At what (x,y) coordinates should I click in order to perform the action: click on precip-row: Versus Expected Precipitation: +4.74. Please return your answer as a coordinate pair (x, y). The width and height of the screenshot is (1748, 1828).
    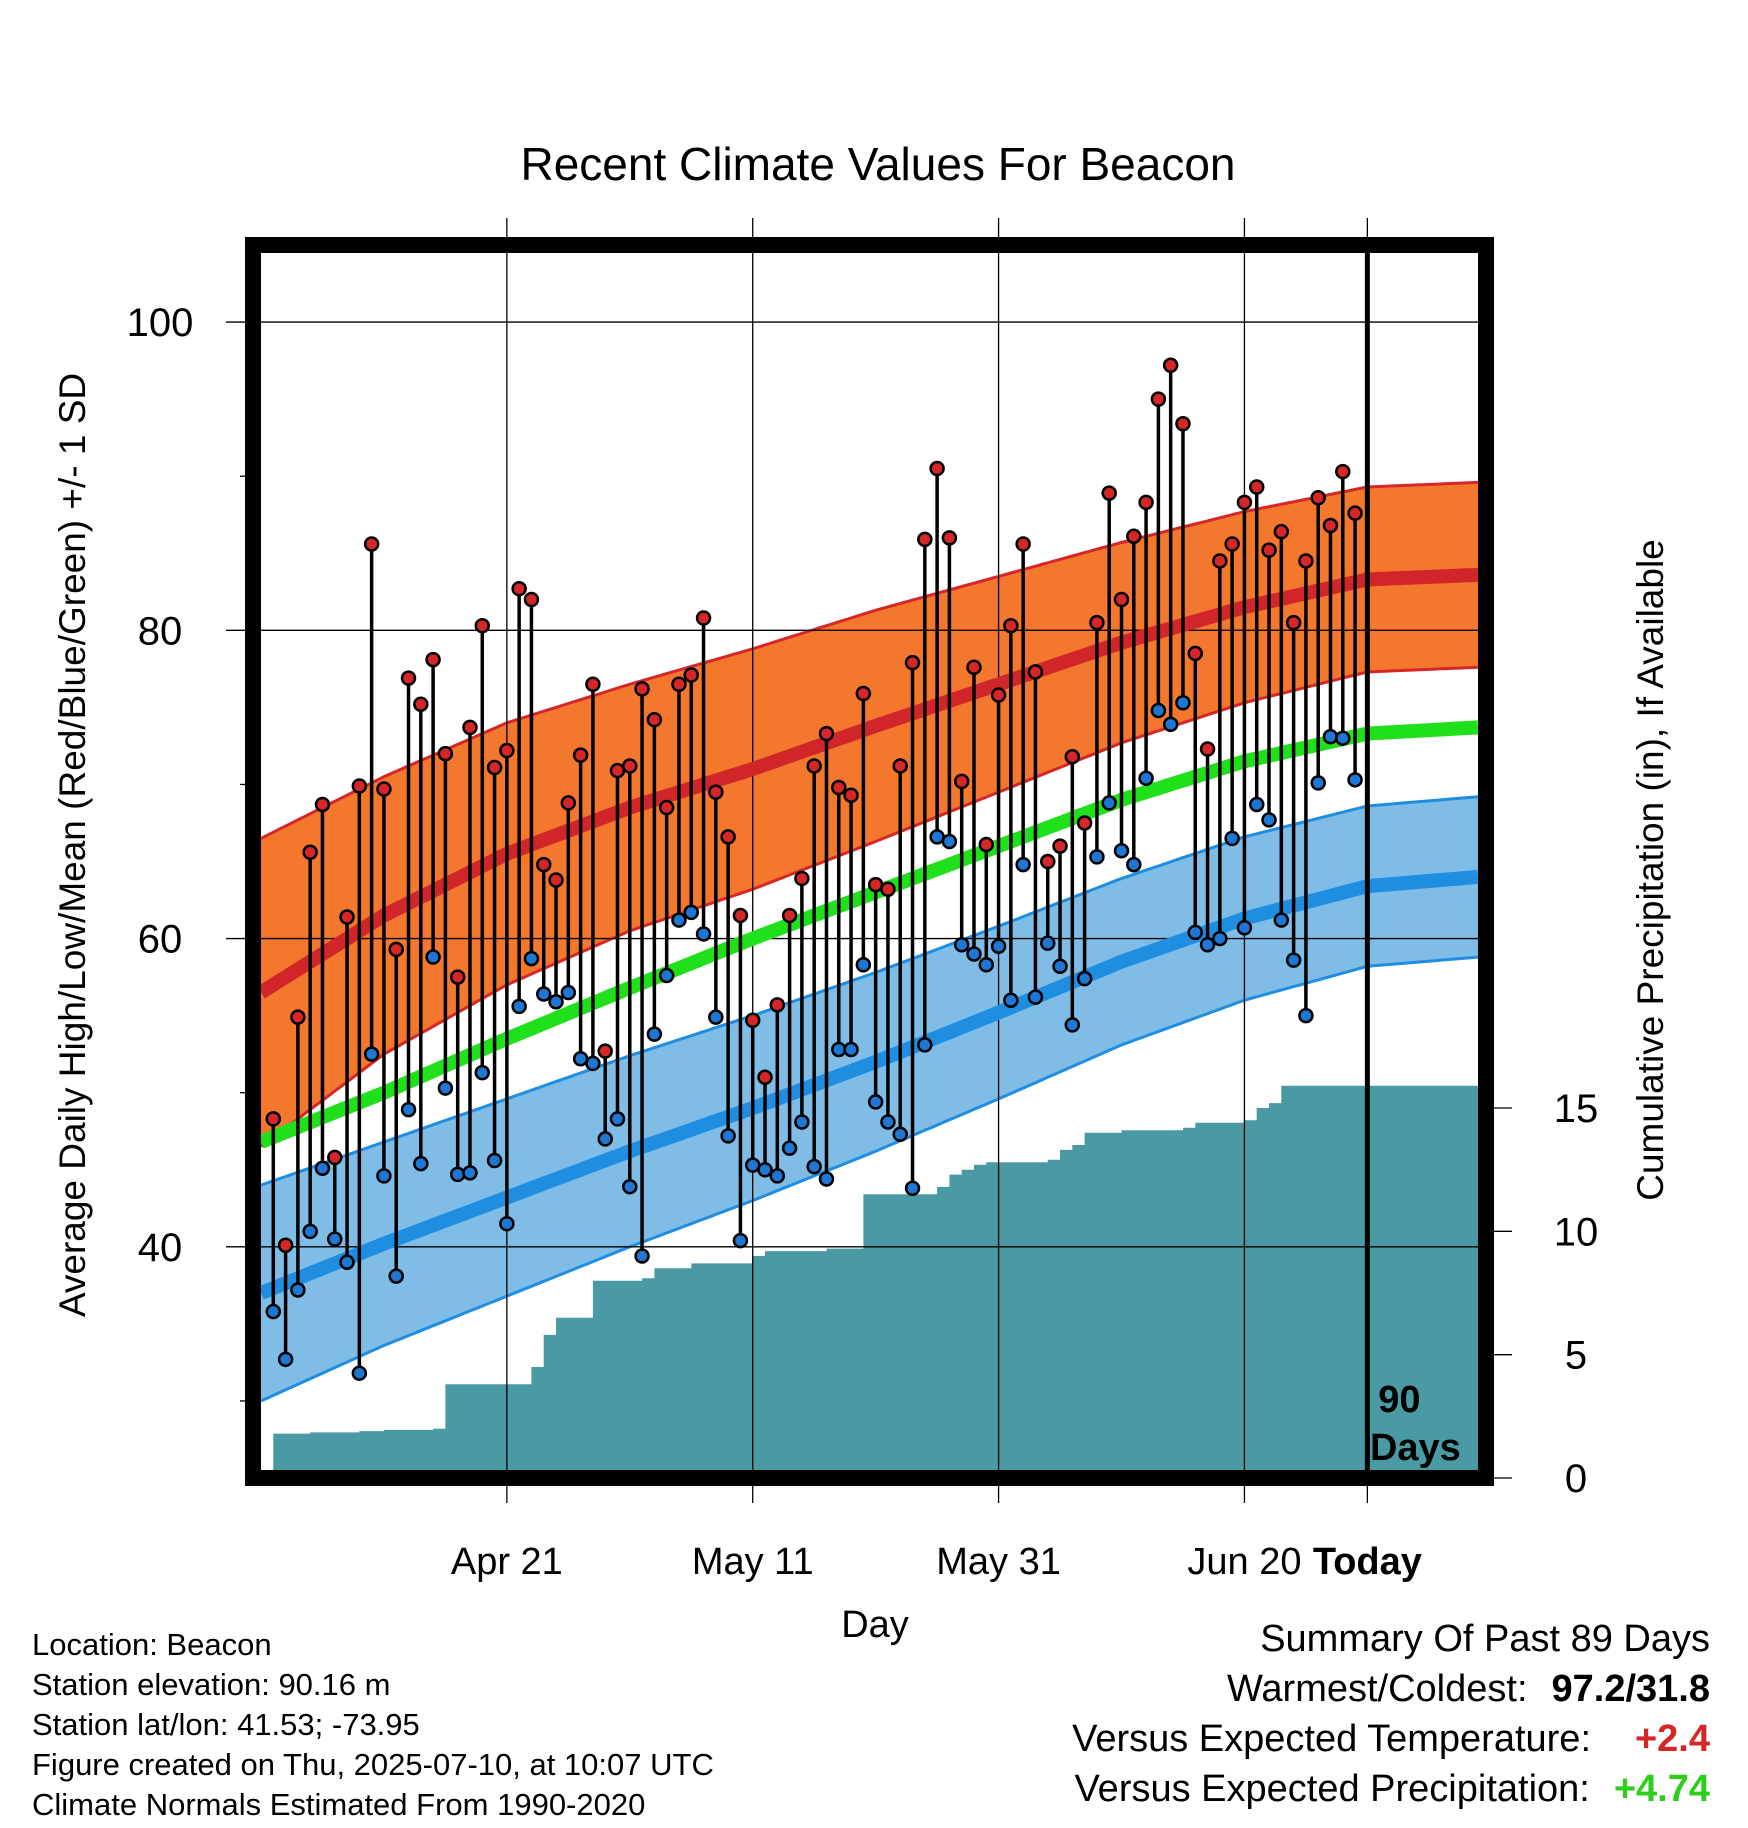
    Looking at the image, I should click on (1391, 1789).